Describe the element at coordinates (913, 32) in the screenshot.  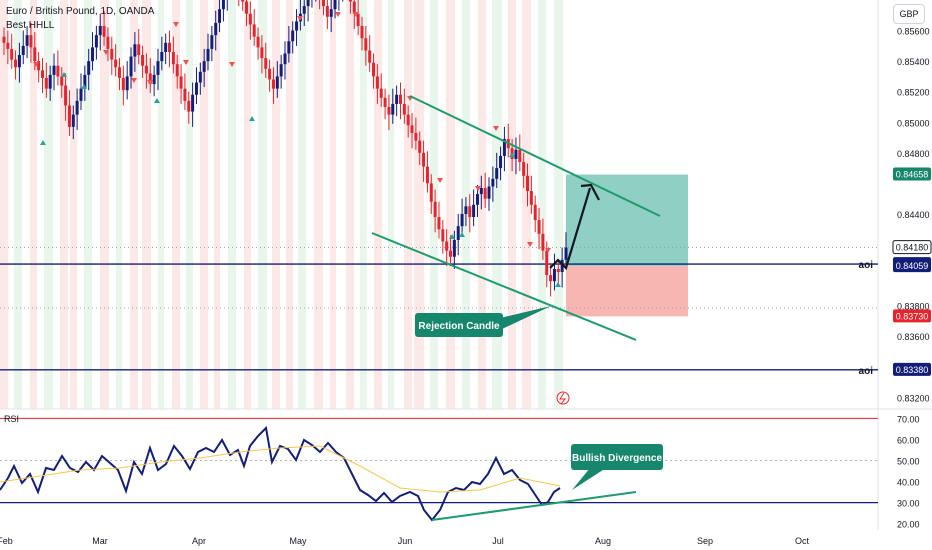
I see `price-tick-label: 0.85600` at that location.